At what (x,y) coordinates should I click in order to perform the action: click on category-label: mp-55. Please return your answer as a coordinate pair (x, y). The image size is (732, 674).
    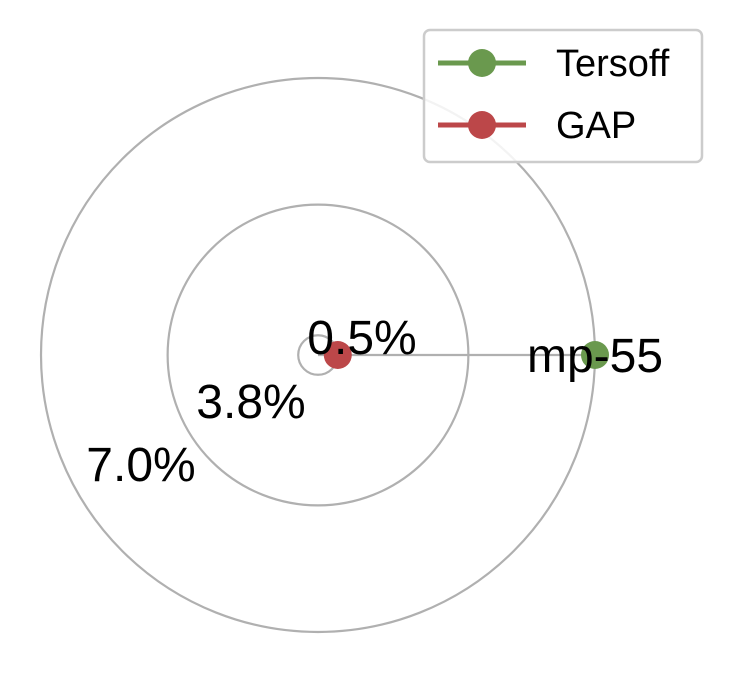
    Looking at the image, I should click on (595, 356).